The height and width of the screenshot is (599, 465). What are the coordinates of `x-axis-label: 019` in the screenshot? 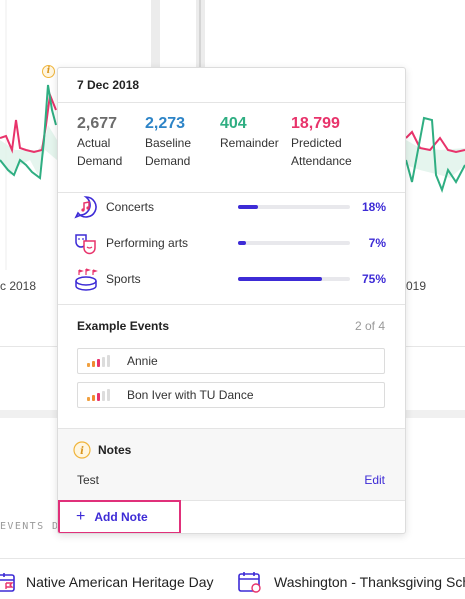 It's located at (416, 286).